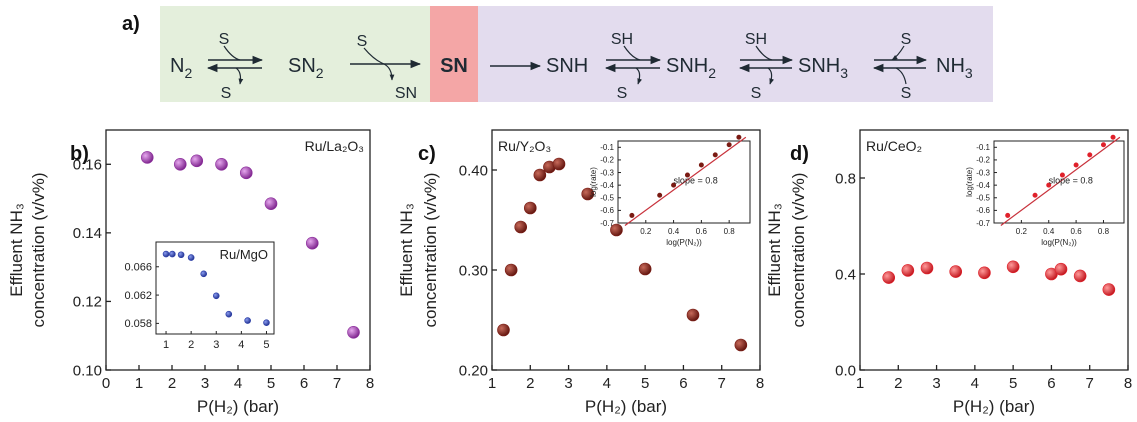  What do you see at coordinates (1071, 181) in the screenshot?
I see `inset-slope-annotation: slope = 0.8` at bounding box center [1071, 181].